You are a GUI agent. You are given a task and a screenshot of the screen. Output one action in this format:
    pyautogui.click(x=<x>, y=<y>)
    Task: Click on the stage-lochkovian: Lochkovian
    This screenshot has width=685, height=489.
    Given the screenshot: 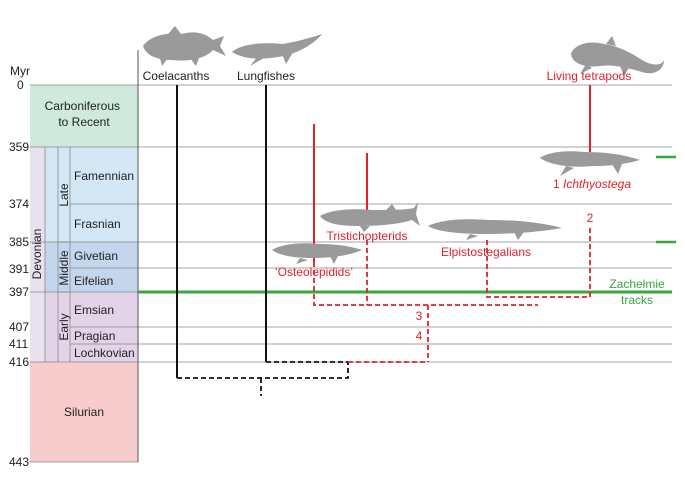 What is the action you would take?
    pyautogui.click(x=104, y=353)
    